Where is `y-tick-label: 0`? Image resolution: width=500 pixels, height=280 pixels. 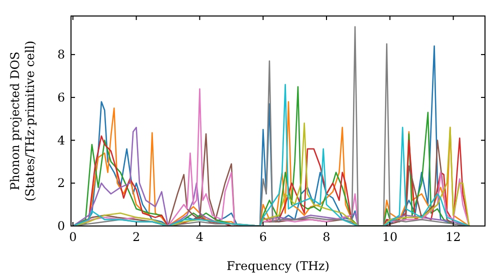 y-tick-label: 0 is located at coordinates (61, 226).